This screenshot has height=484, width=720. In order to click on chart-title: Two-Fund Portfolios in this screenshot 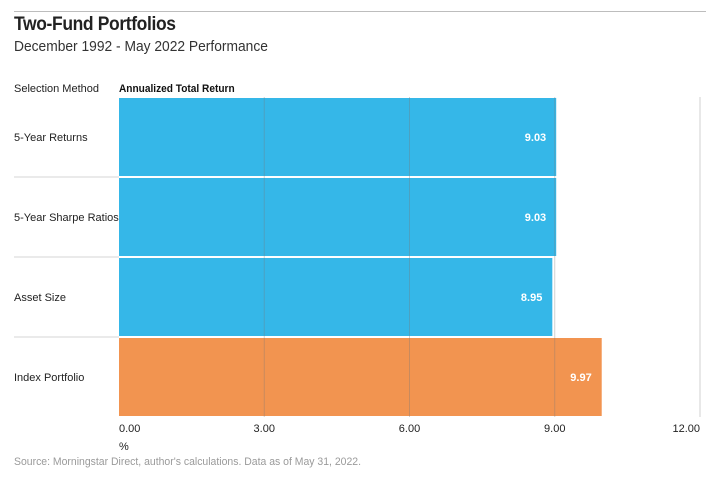, I will do `click(95, 24)`.